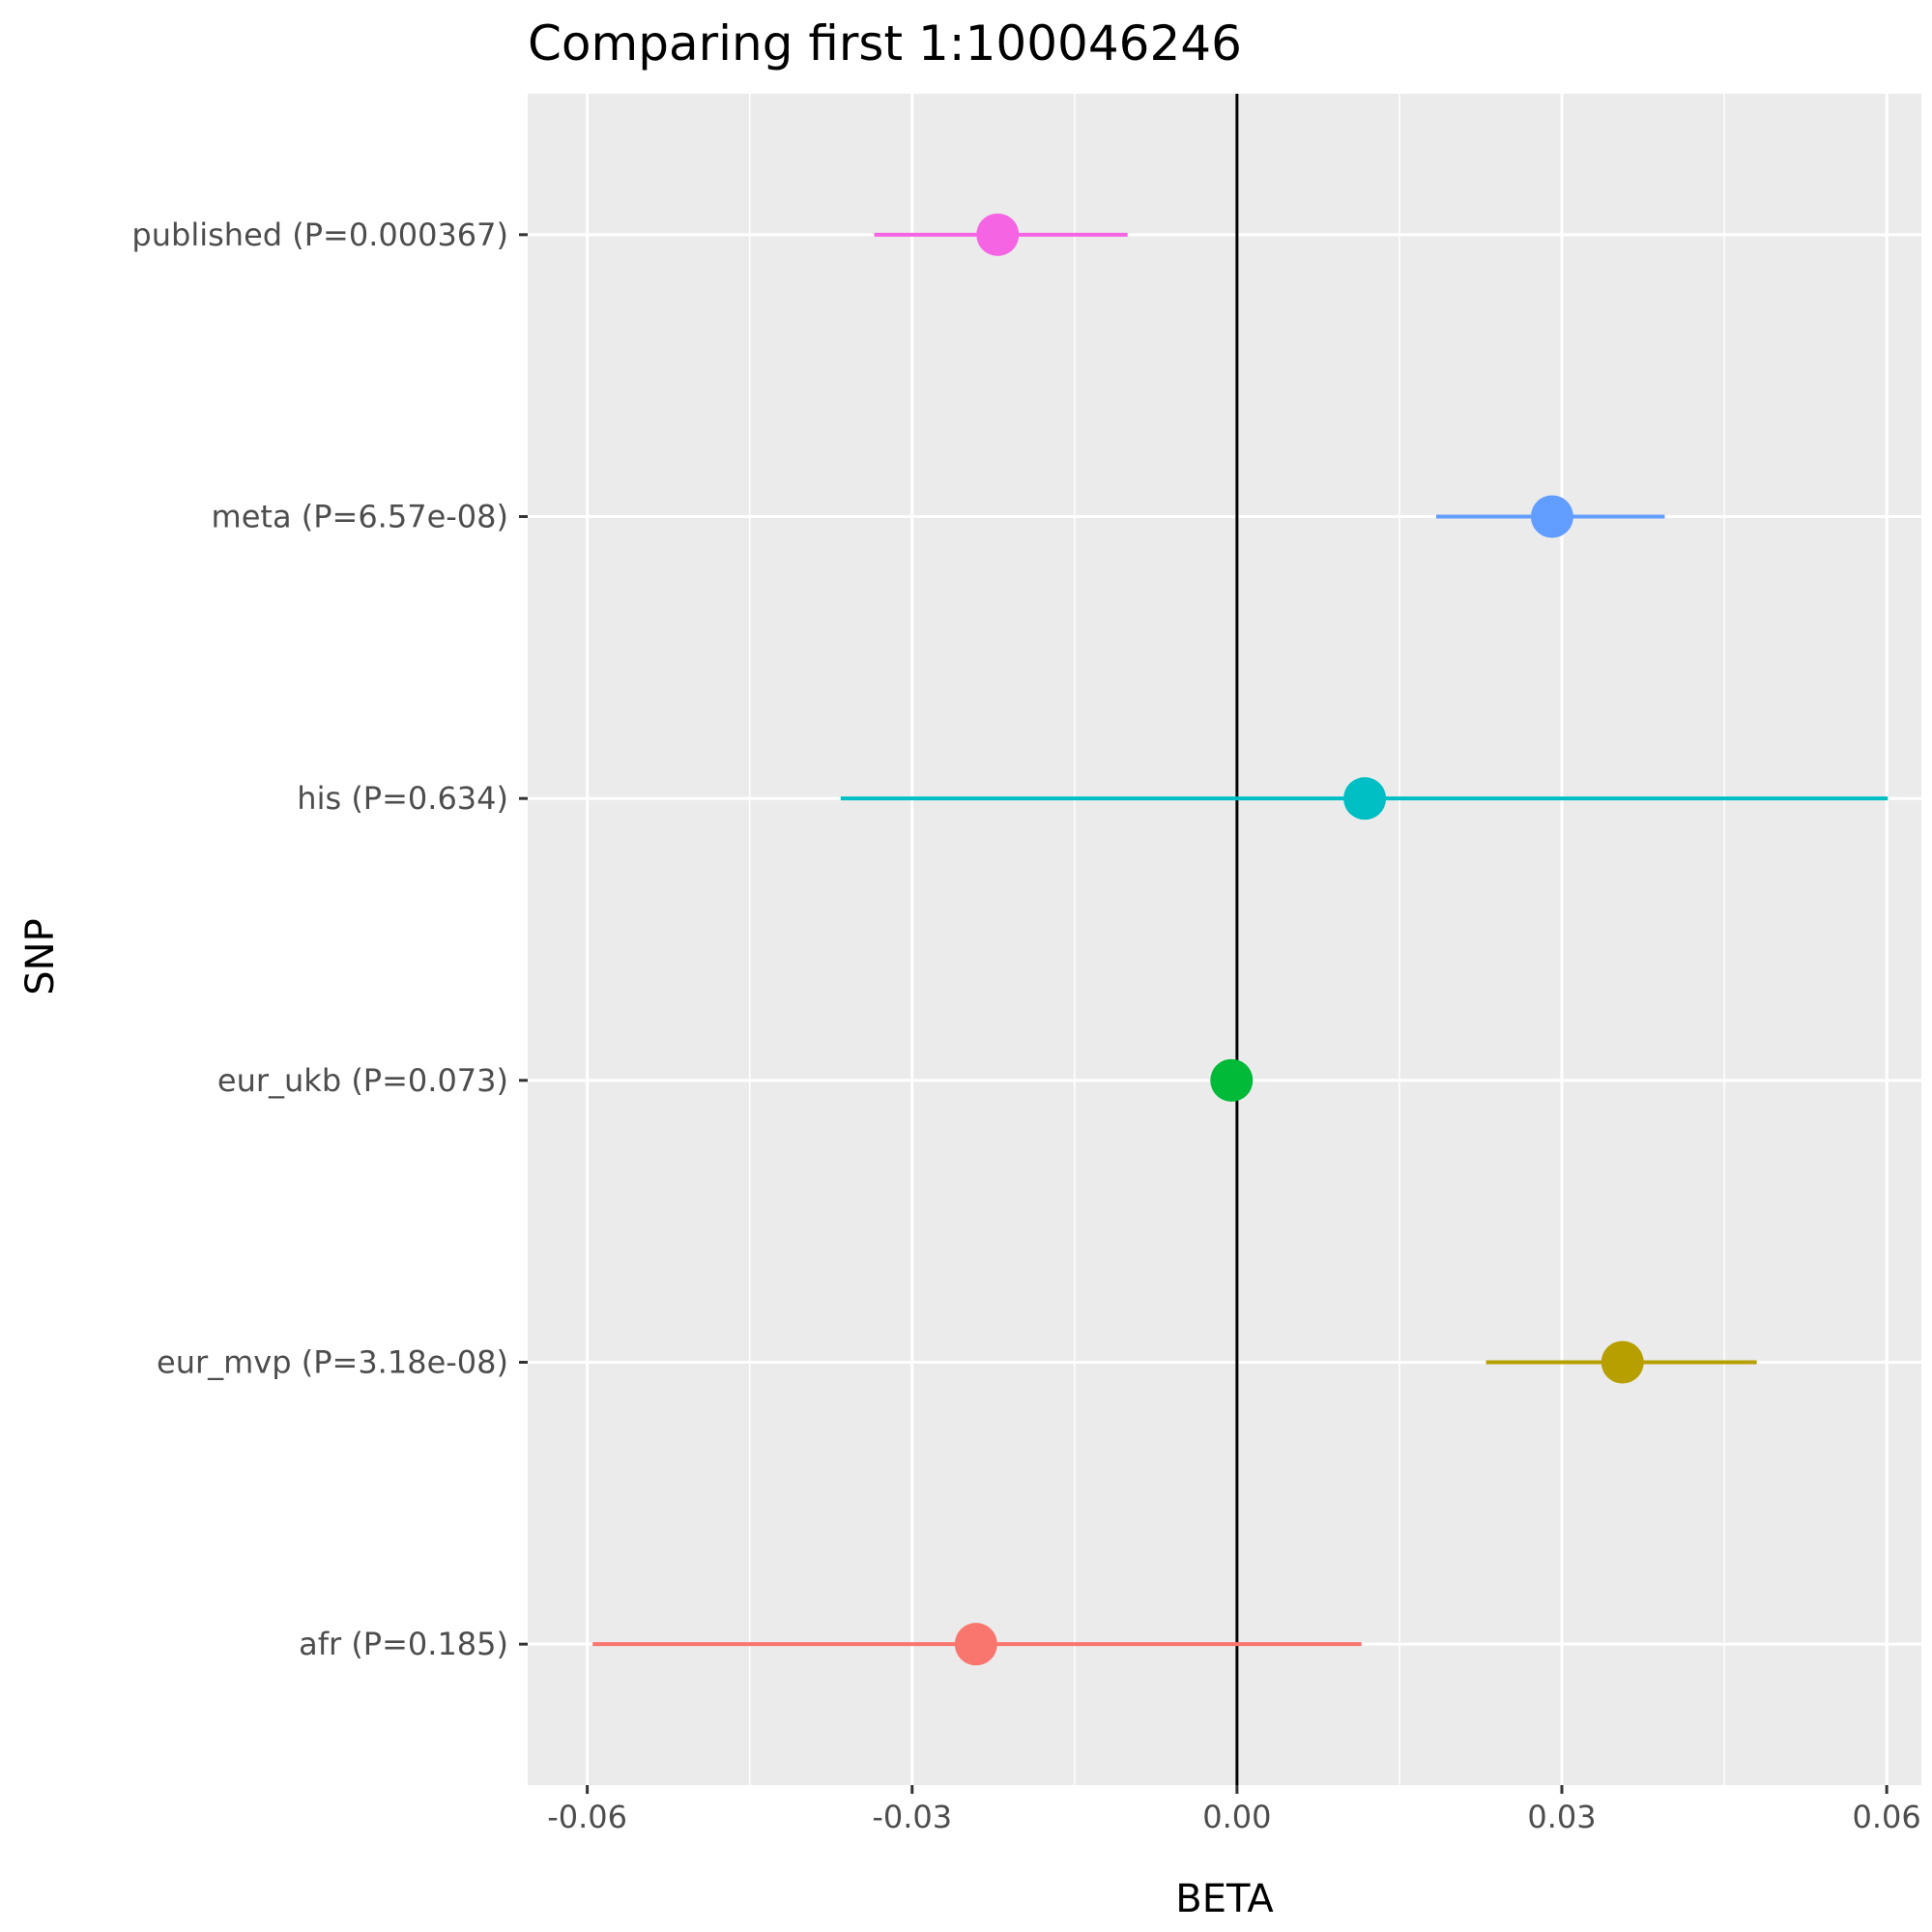 The image size is (1932, 1932). I want to click on y-tick-label: his (P=0.634), so click(402, 798).